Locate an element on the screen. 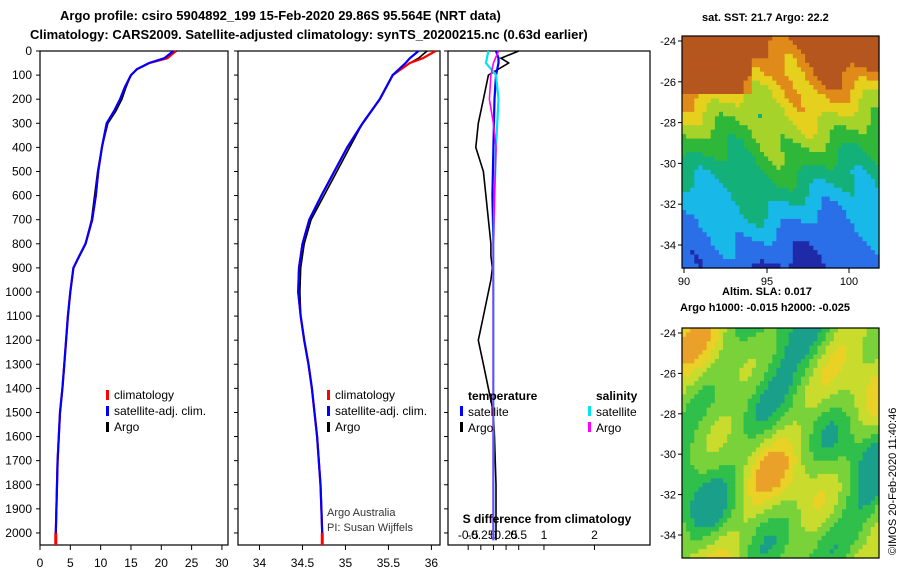 The width and height of the screenshot is (900, 580). y-tick-label: 400 is located at coordinates (22, 147).